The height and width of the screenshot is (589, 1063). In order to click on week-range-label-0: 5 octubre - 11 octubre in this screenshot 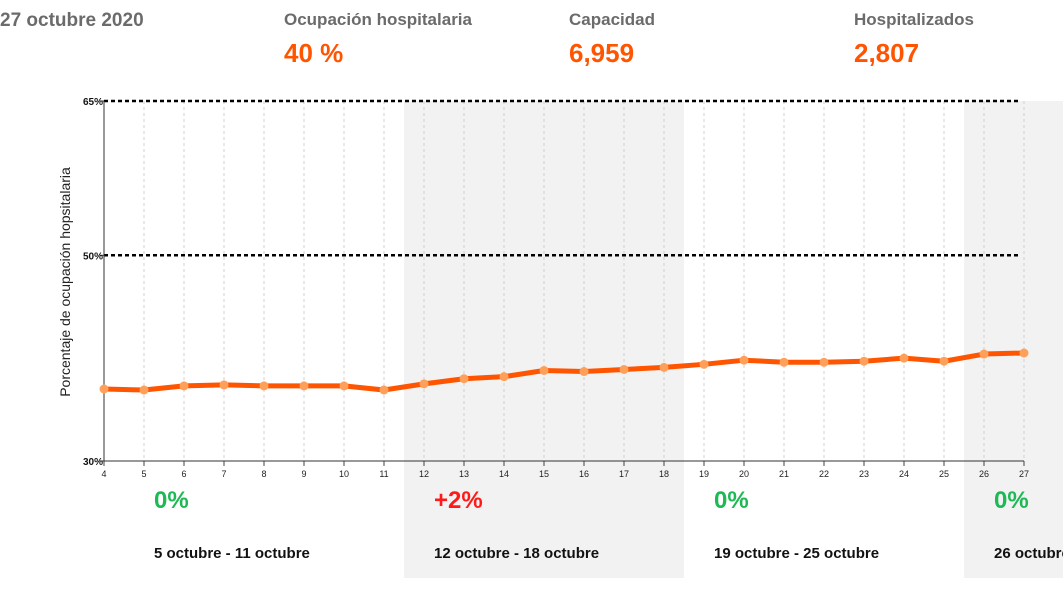, I will do `click(232, 553)`.